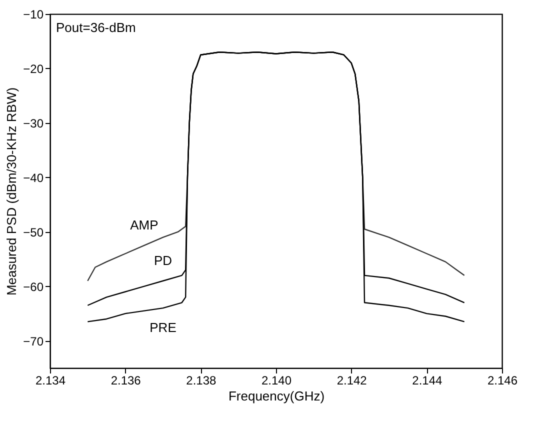 The height and width of the screenshot is (421, 547). What do you see at coordinates (33, 177) in the screenshot?
I see `y-tick-label: −40` at bounding box center [33, 177].